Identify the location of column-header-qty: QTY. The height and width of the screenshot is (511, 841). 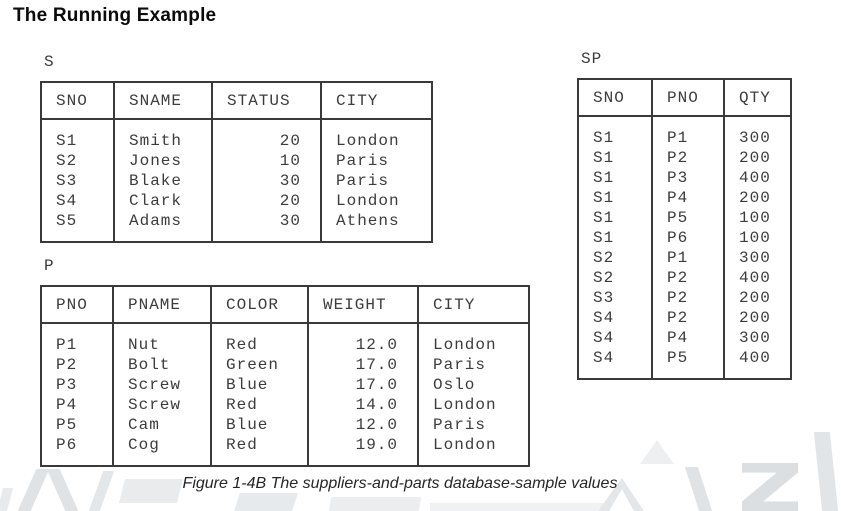
(757, 98).